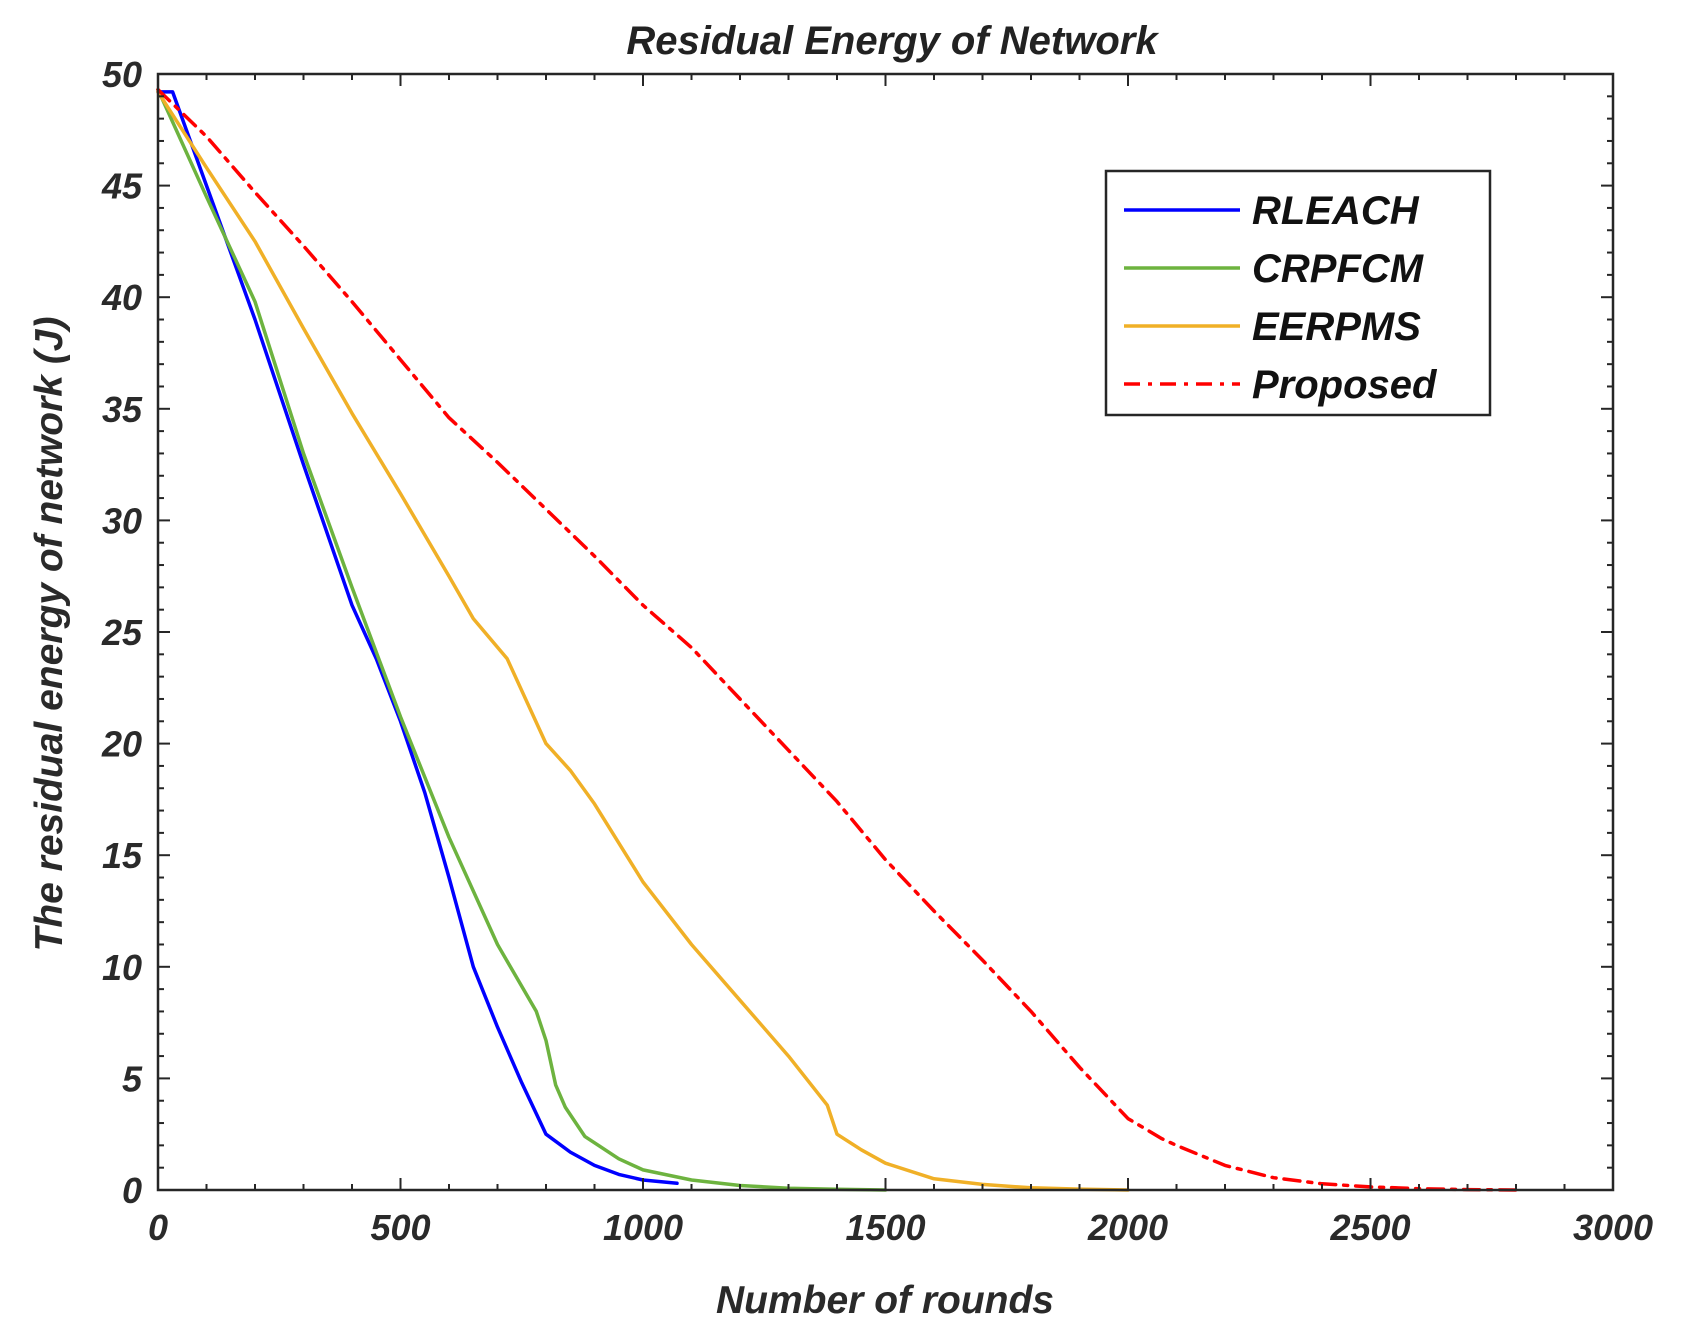  What do you see at coordinates (122, 967) in the screenshot?
I see `y-tick-label: 10` at bounding box center [122, 967].